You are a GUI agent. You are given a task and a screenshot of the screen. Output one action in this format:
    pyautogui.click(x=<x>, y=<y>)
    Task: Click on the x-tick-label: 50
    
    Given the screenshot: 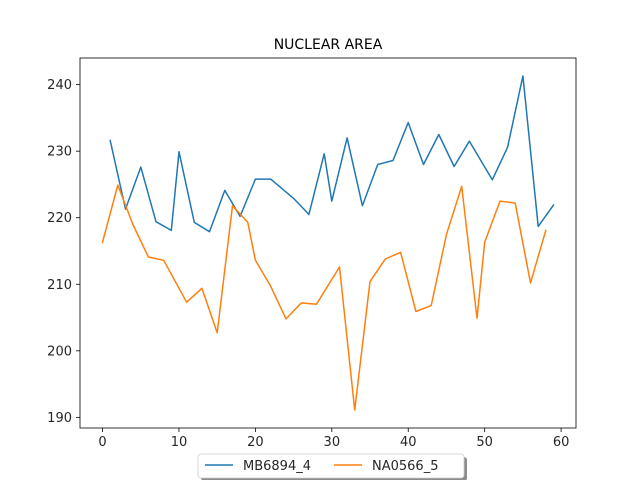 What is the action you would take?
    pyautogui.click(x=484, y=442)
    